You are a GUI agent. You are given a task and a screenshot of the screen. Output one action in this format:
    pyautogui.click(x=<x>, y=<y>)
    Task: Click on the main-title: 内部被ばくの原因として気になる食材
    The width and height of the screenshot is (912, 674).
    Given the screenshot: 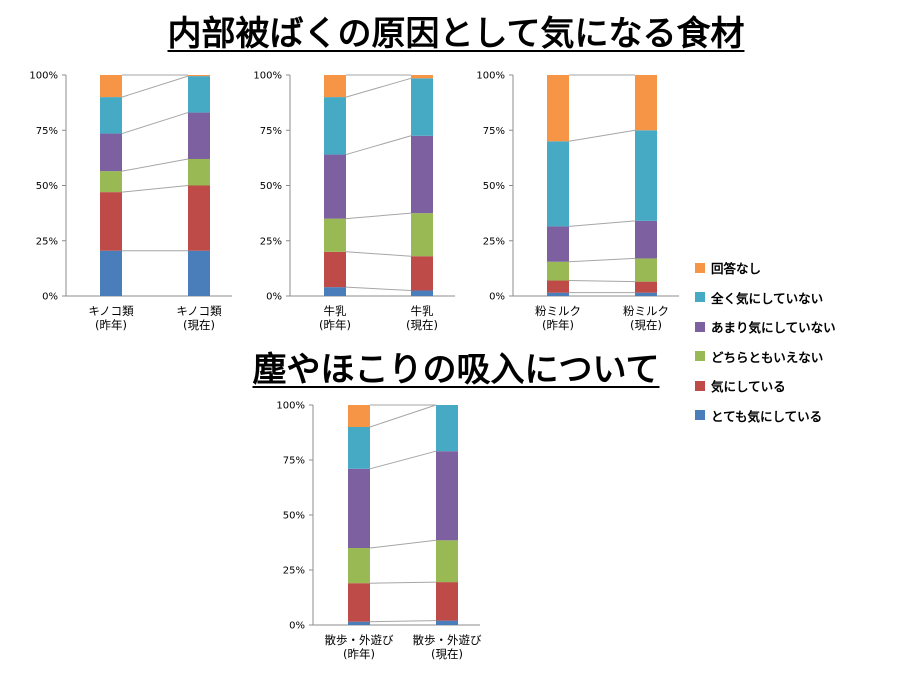 What is the action you would take?
    pyautogui.click(x=456, y=34)
    